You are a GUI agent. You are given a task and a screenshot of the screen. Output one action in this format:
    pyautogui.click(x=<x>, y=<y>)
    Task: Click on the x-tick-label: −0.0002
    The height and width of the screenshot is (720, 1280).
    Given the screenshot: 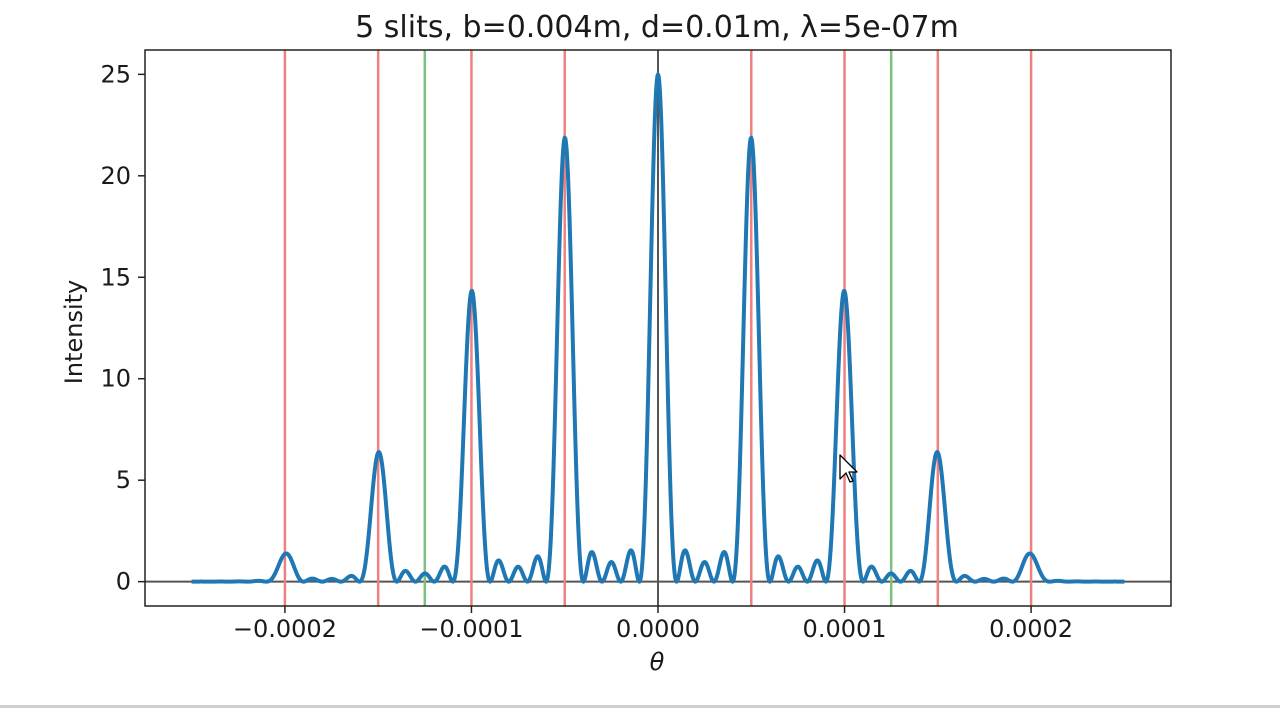 What is the action you would take?
    pyautogui.click(x=285, y=629)
    